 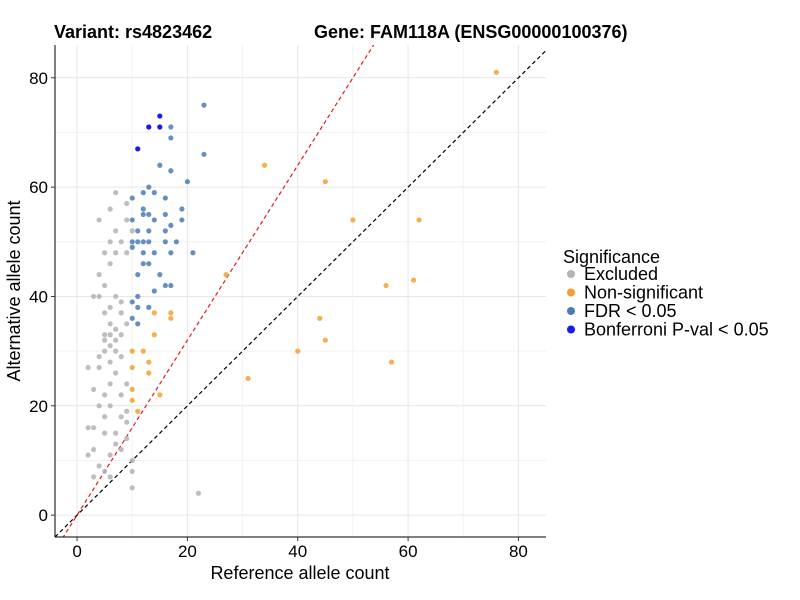 I want to click on chart-title-gene: Gene: FAM118A (ENSG00000100376), so click(x=471, y=32).